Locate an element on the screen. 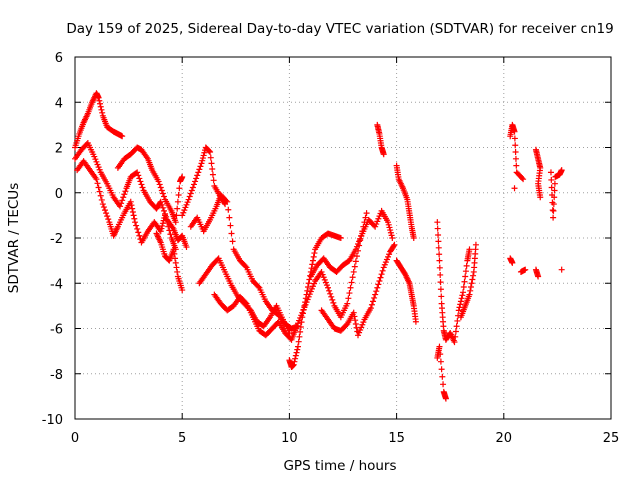  y-tick-label: -10 is located at coordinates (52, 420).